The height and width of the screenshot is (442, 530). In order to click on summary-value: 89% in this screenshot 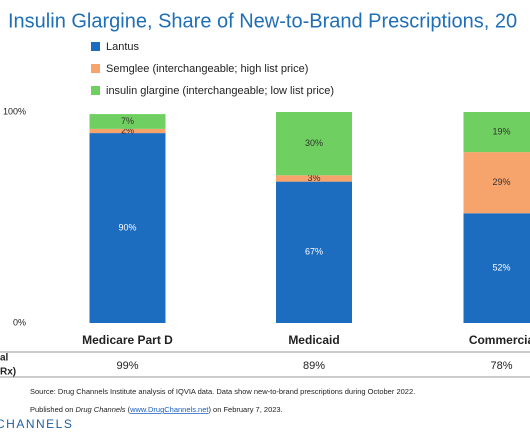, I will do `click(314, 366)`.